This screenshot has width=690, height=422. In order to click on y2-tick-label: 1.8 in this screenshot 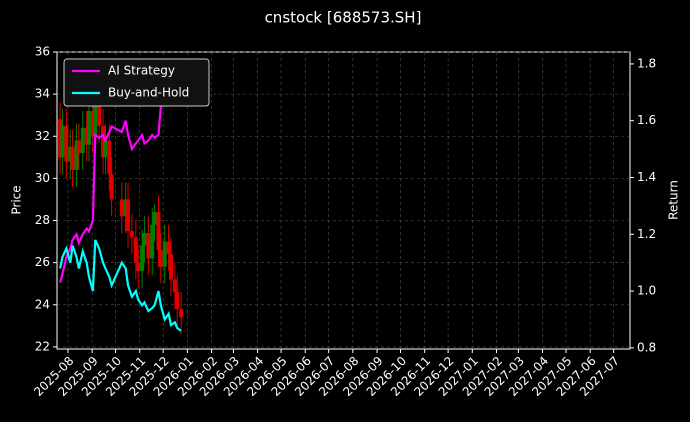, I will do `click(646, 63)`.